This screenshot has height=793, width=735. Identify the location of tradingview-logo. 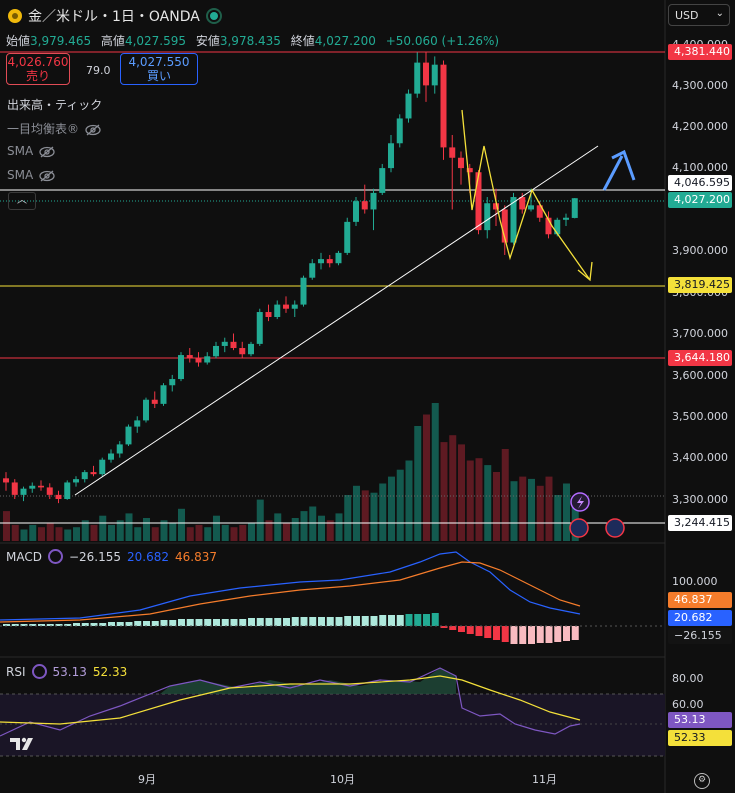
(25, 746).